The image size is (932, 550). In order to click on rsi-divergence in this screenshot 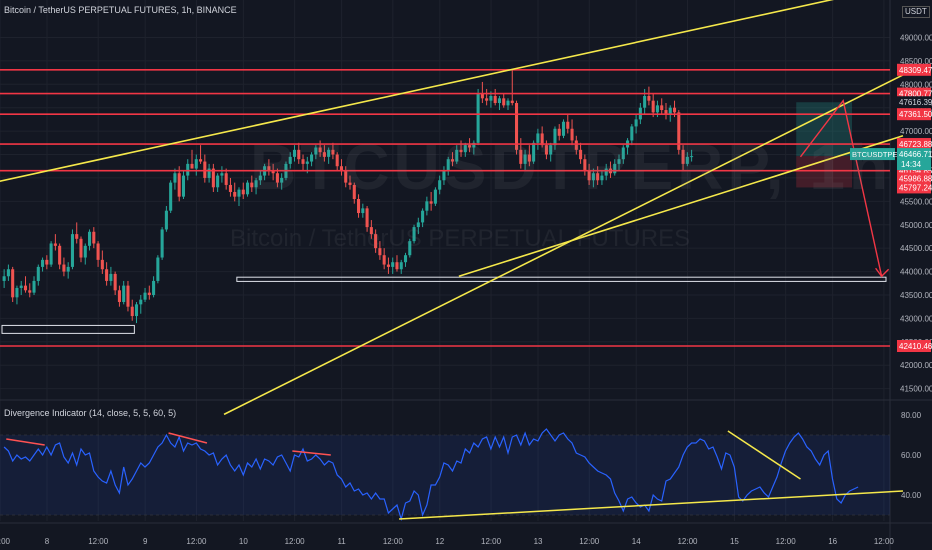, I will do `click(25, 442)`.